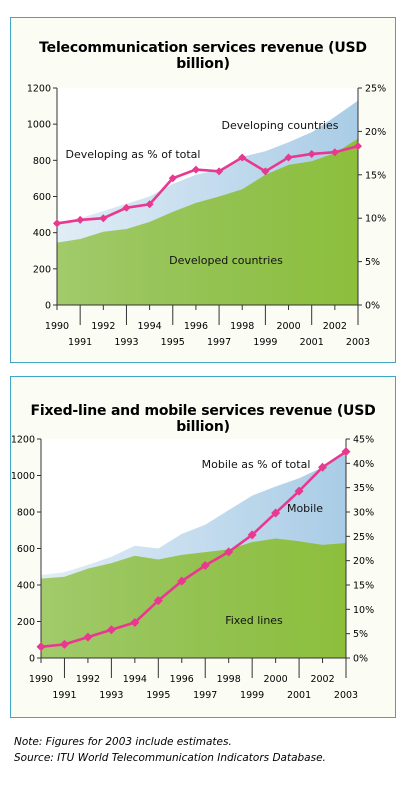  What do you see at coordinates (363, 440) in the screenshot?
I see `y2-tick-label: 45%` at bounding box center [363, 440].